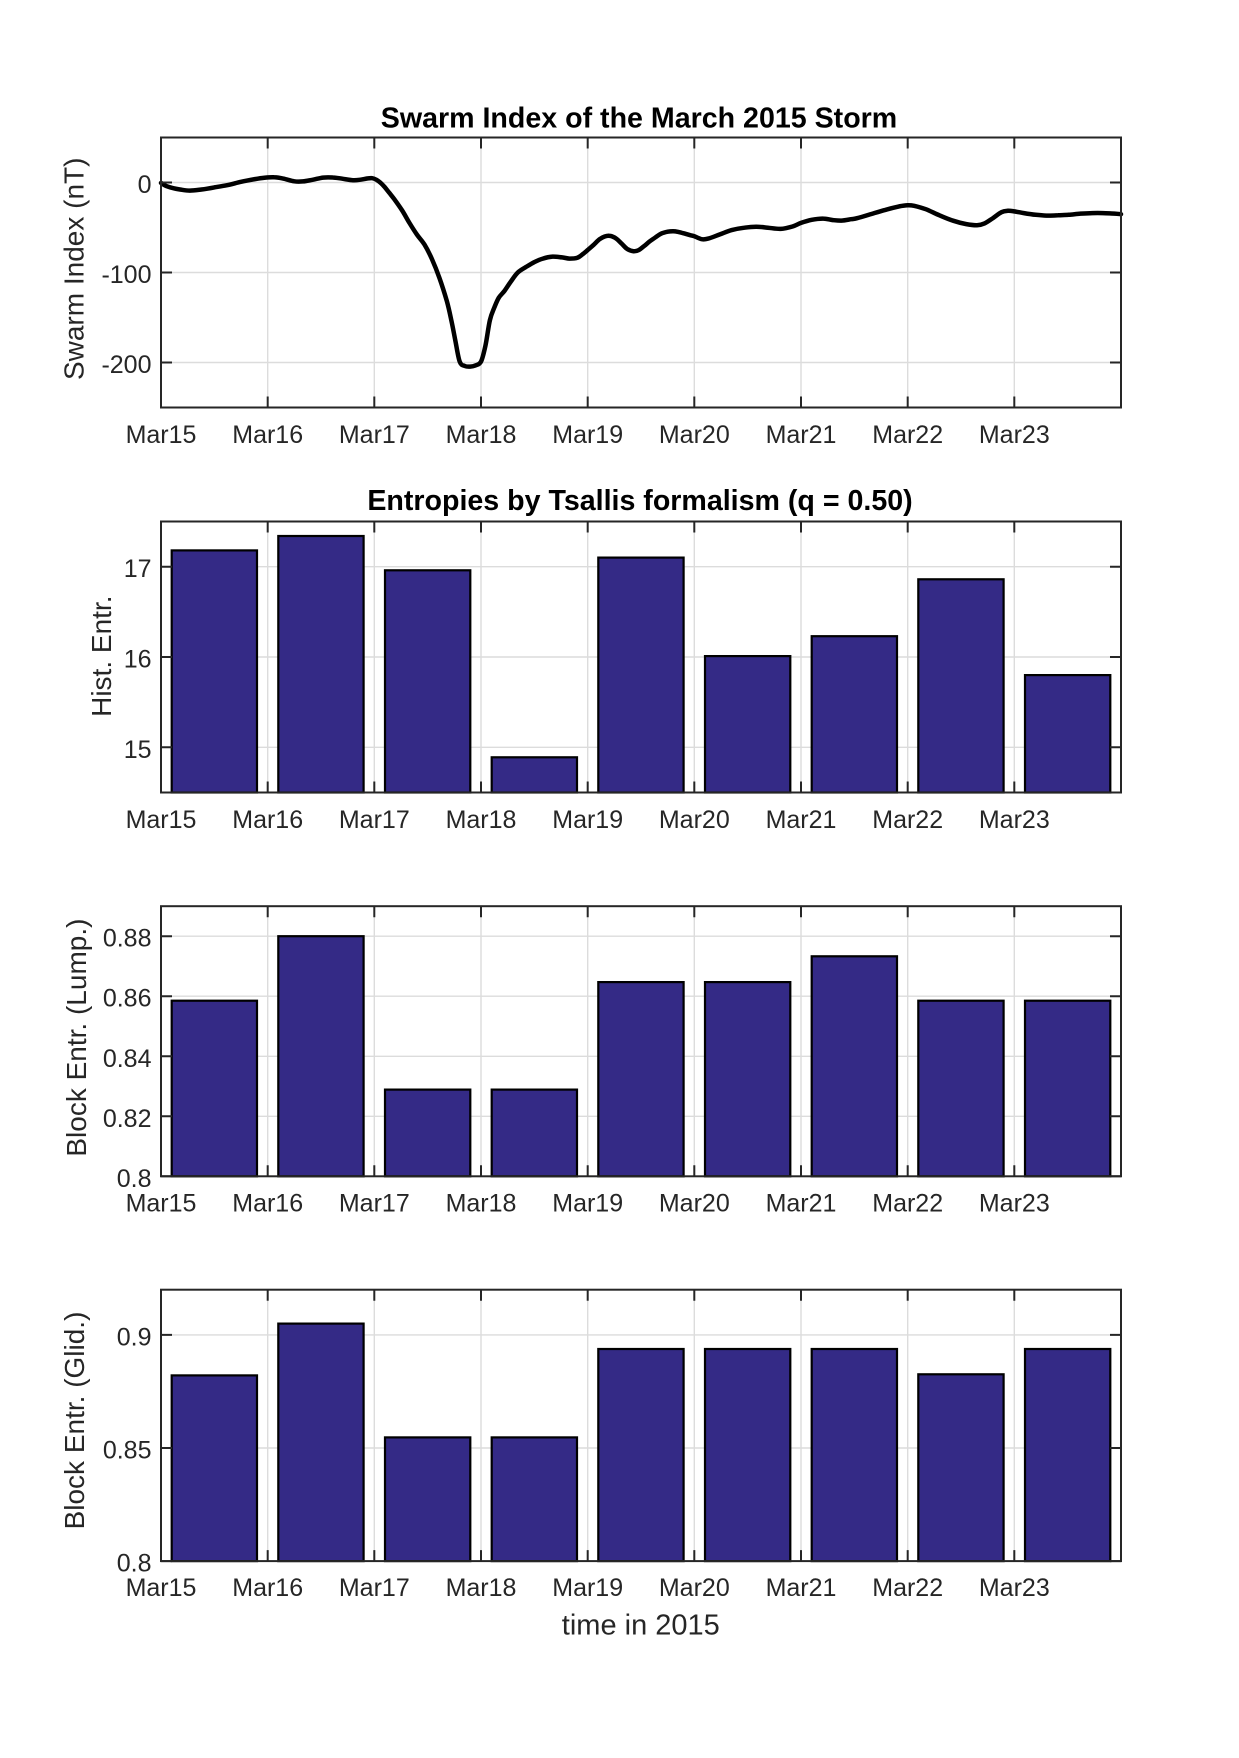 This screenshot has width=1239, height=1758. Describe the element at coordinates (127, 999) in the screenshot. I see `svg-text: 0.86` at that location.